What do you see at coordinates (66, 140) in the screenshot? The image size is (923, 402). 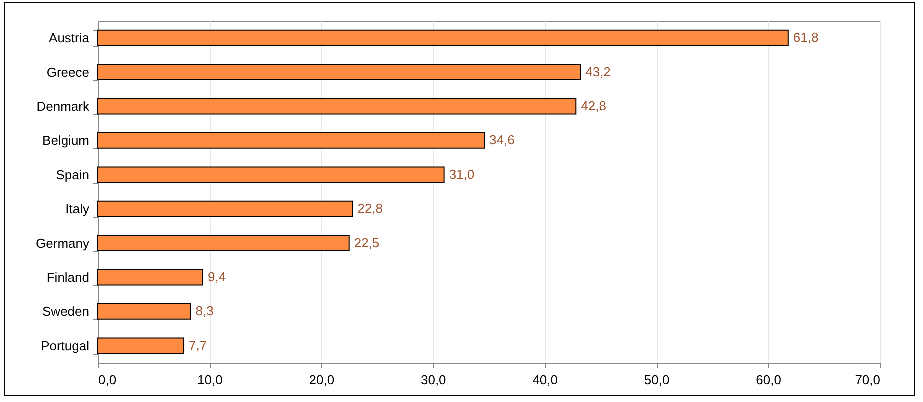 I see `y-tick-label: Belgium` at bounding box center [66, 140].